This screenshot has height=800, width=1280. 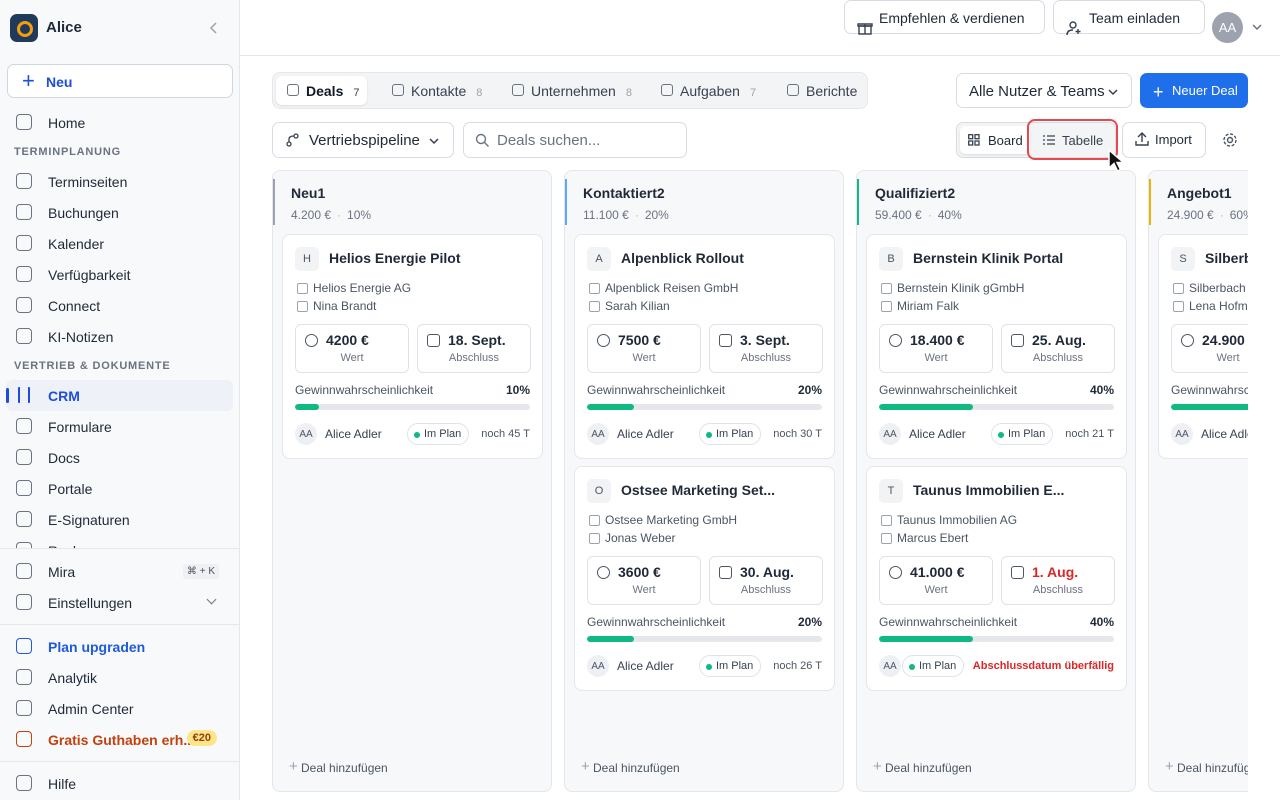 What do you see at coordinates (74, 306) in the screenshot?
I see `nav-label: Connect` at bounding box center [74, 306].